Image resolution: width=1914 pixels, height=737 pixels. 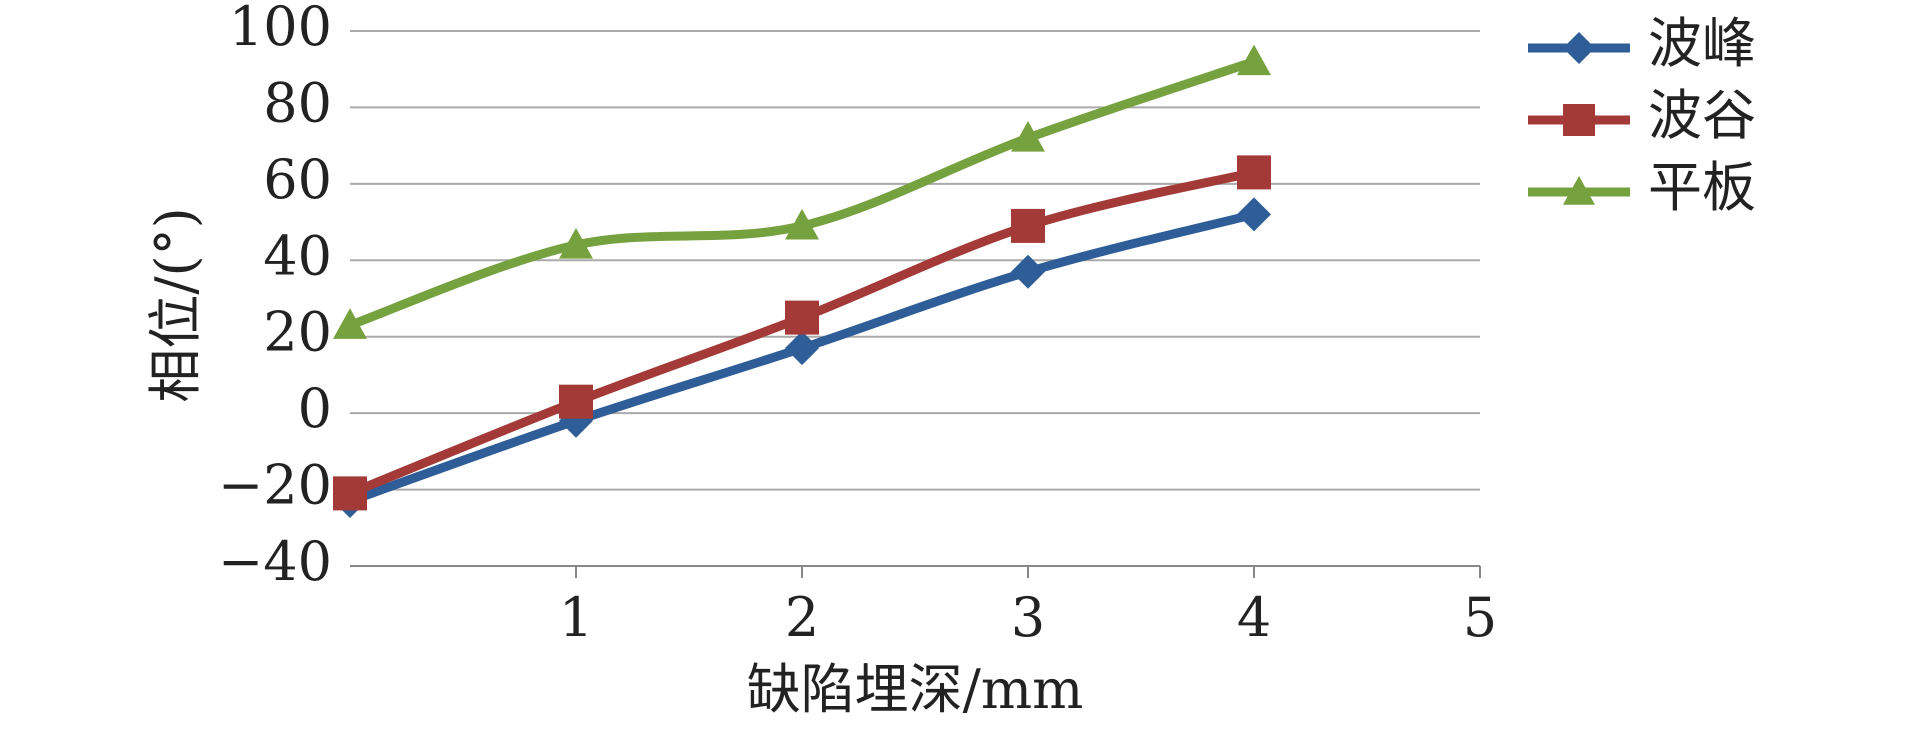 What do you see at coordinates (297, 332) in the screenshot?
I see `y-tick-label: 20` at bounding box center [297, 332].